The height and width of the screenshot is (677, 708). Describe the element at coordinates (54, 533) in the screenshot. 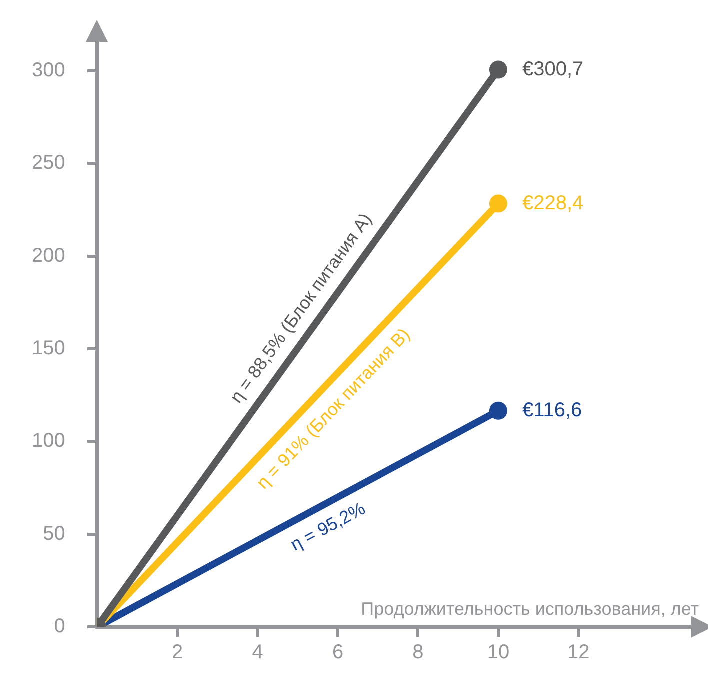

I see `y-tick-label: 50` at that location.